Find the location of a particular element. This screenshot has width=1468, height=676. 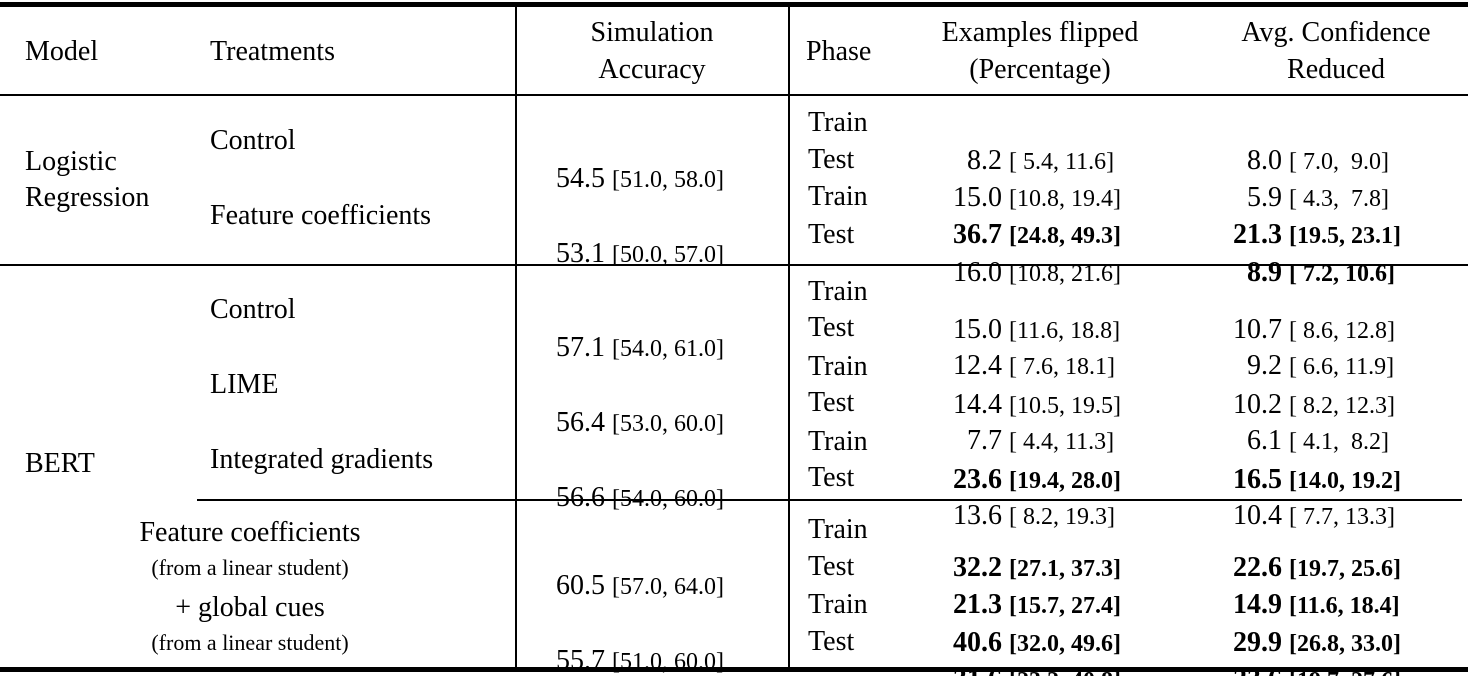

flipped-value: 32.2 [27.1, 37.3] is located at coordinates (1000, 547).